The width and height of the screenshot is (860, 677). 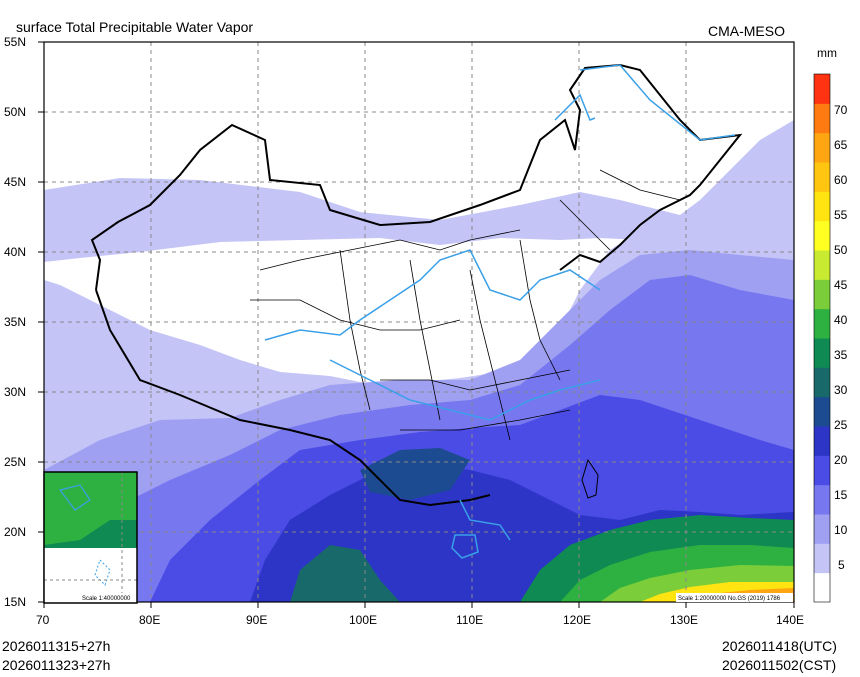 I want to click on lat-label: 45N, so click(x=15, y=182).